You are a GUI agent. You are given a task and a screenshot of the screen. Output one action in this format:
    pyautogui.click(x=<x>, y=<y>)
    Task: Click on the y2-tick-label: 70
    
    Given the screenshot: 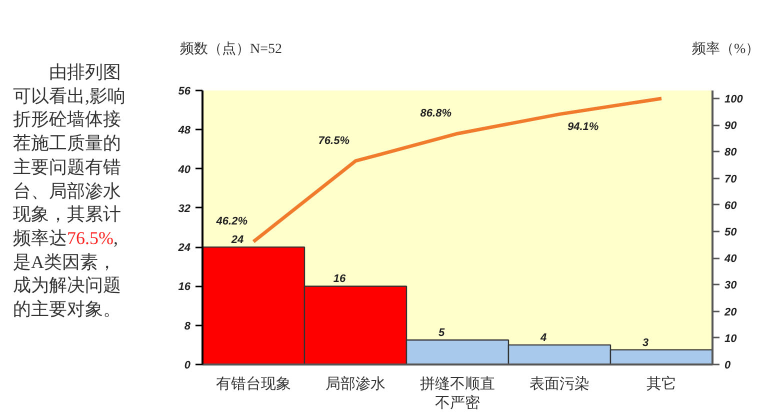 What is the action you would take?
    pyautogui.click(x=731, y=179)
    